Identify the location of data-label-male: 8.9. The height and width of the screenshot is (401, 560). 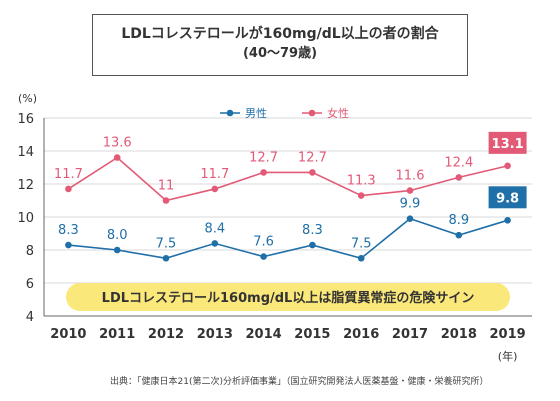
(458, 220).